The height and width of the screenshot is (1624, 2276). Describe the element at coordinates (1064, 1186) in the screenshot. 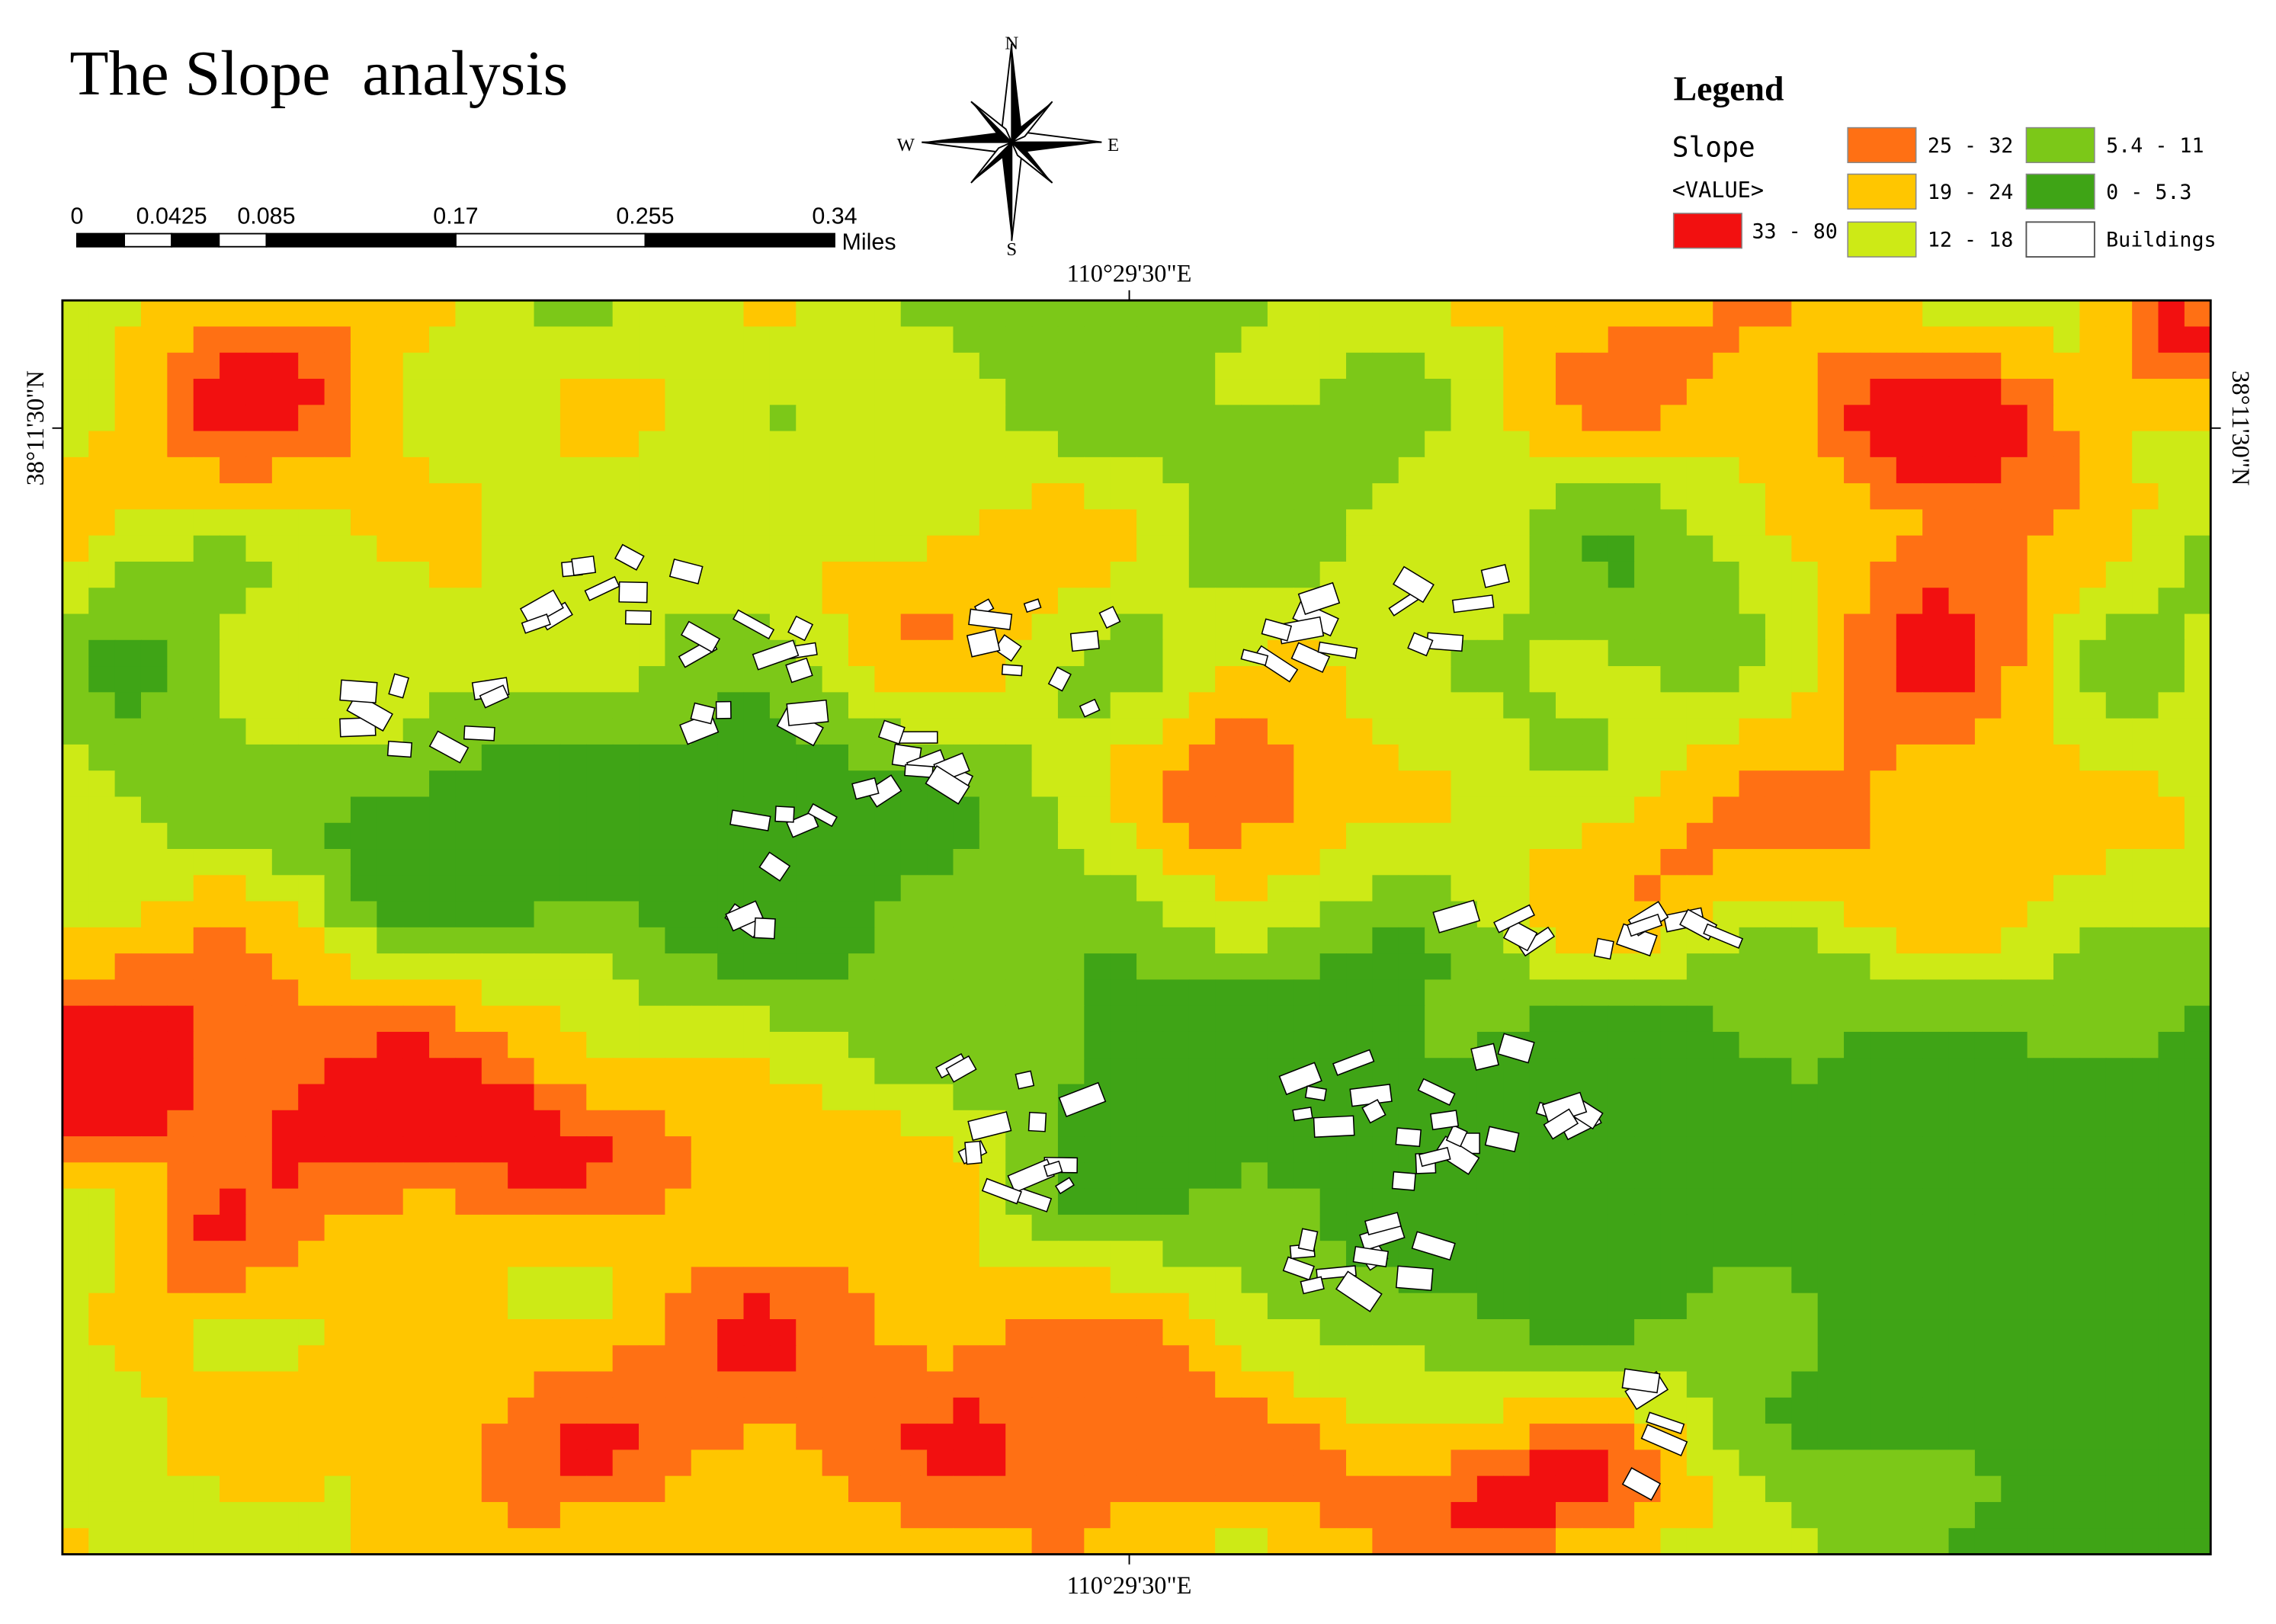

I see `building` at that location.